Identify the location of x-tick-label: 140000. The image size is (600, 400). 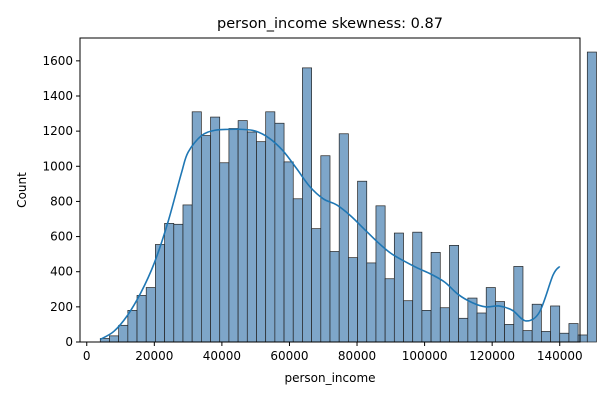
(560, 356).